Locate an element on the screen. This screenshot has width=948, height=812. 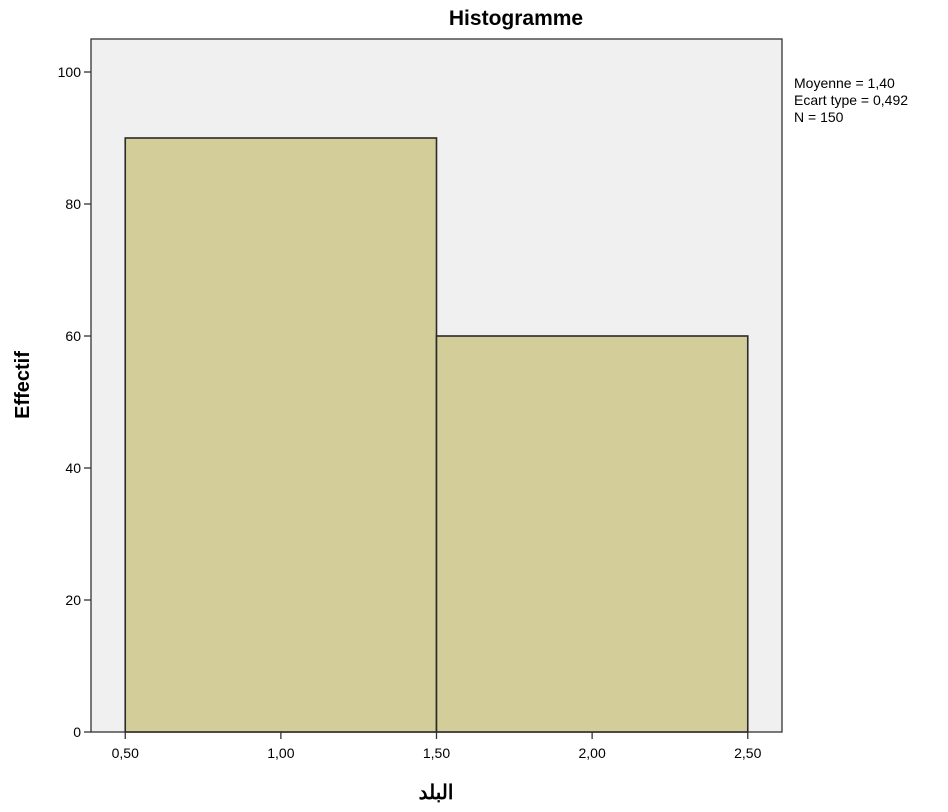
stat-count: N = 150 is located at coordinates (819, 117).